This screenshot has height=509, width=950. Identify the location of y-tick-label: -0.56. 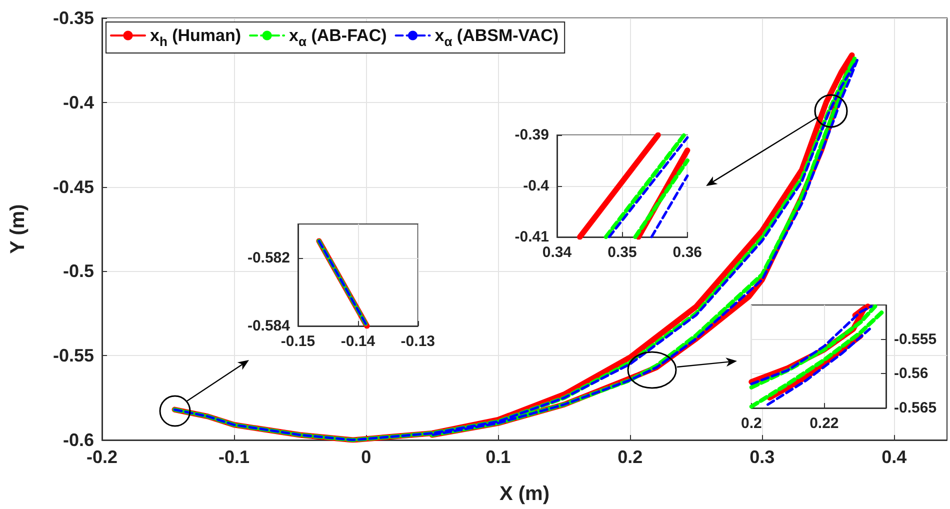
(911, 373).